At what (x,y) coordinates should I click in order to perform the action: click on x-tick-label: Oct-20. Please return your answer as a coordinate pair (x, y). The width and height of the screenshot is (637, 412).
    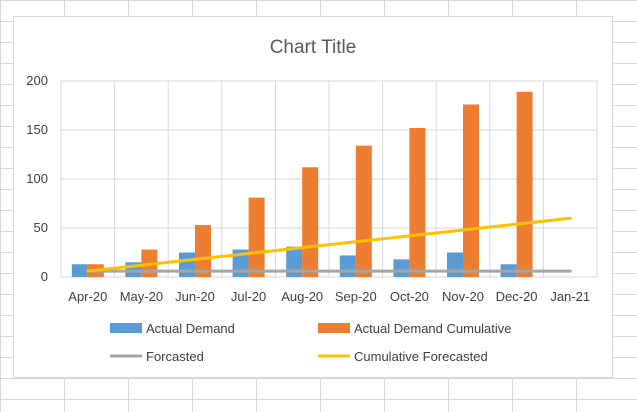
    Looking at the image, I should click on (409, 296).